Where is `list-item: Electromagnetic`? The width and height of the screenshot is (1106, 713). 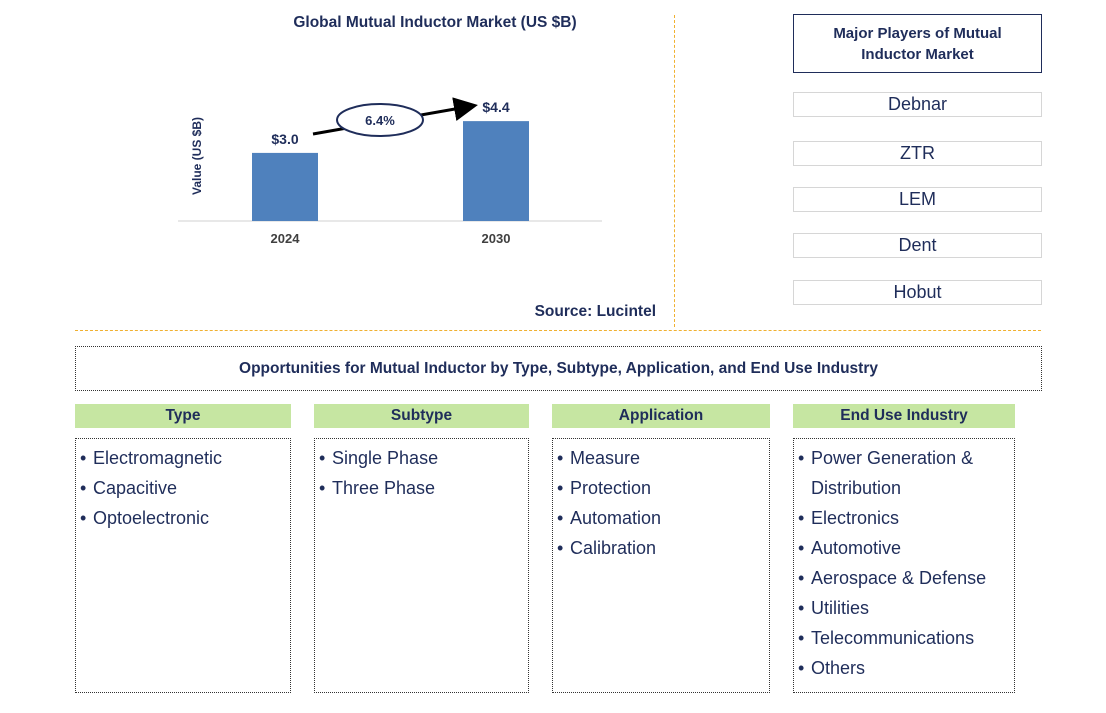 list-item: Electromagnetic is located at coordinates (183, 458).